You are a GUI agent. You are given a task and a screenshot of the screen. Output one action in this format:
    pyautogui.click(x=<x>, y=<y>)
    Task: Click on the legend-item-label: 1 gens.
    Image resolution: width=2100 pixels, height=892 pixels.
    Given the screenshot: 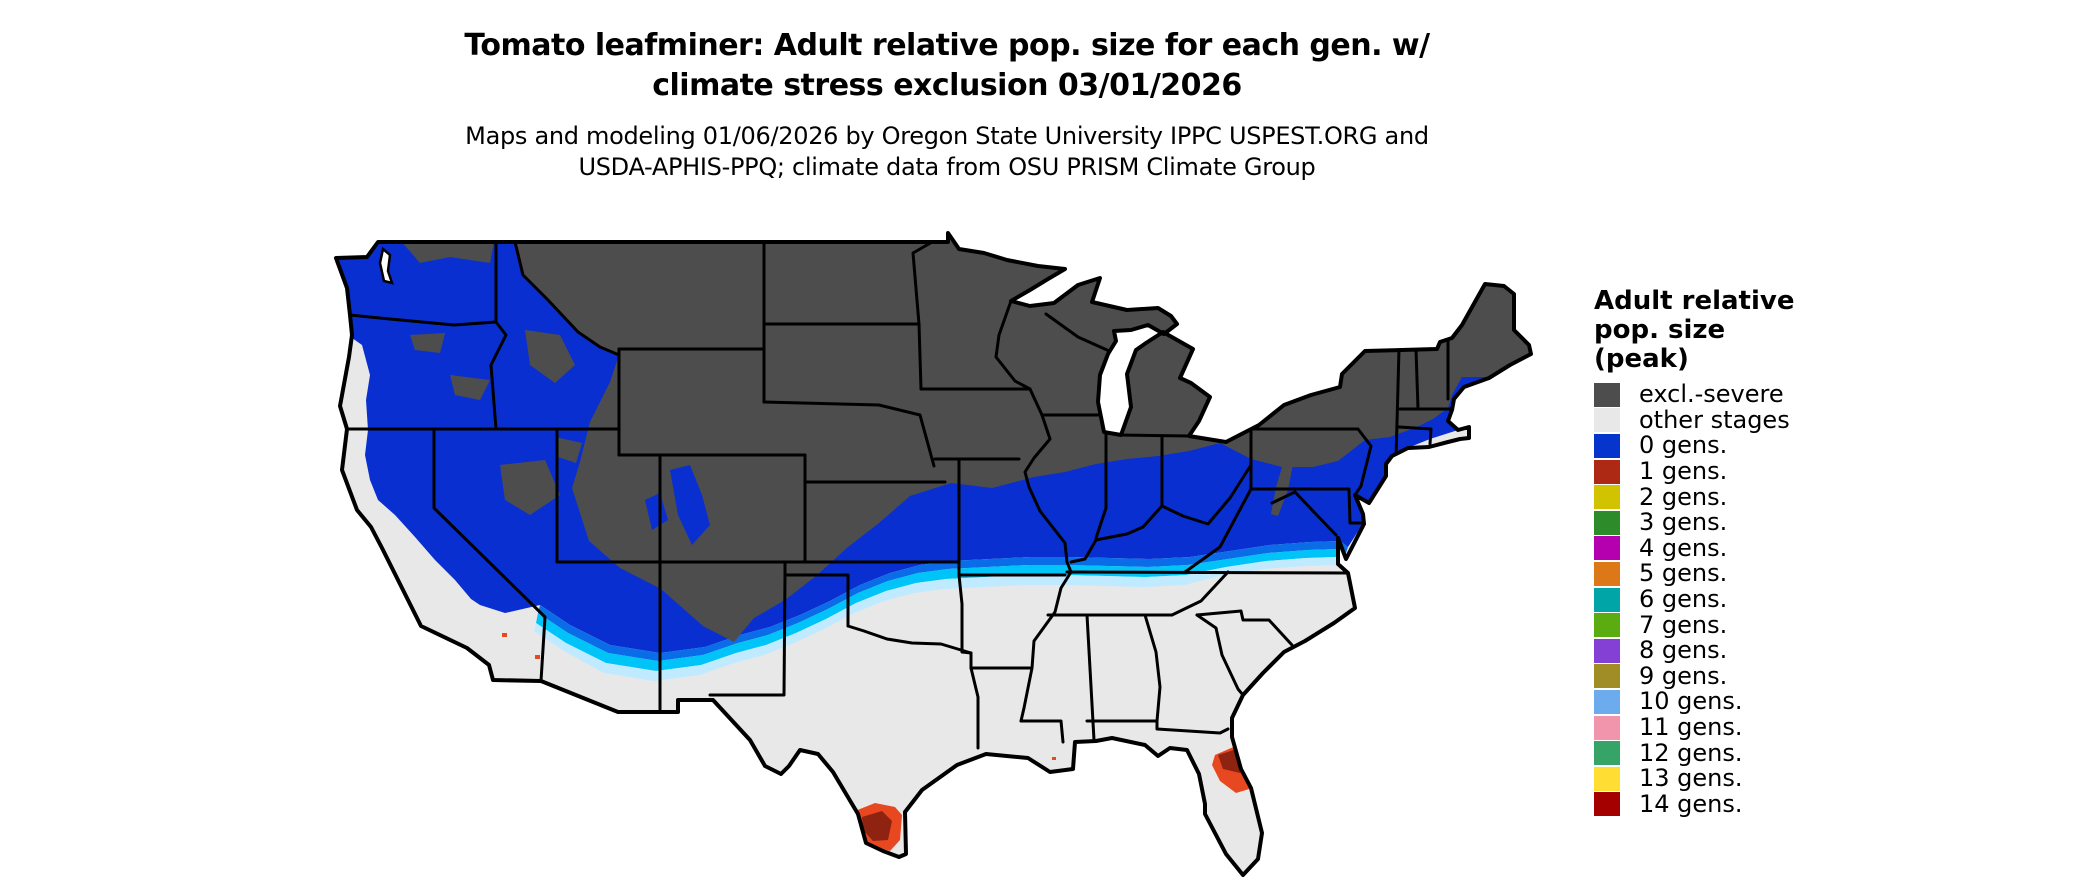 What is the action you would take?
    pyautogui.click(x=1683, y=471)
    